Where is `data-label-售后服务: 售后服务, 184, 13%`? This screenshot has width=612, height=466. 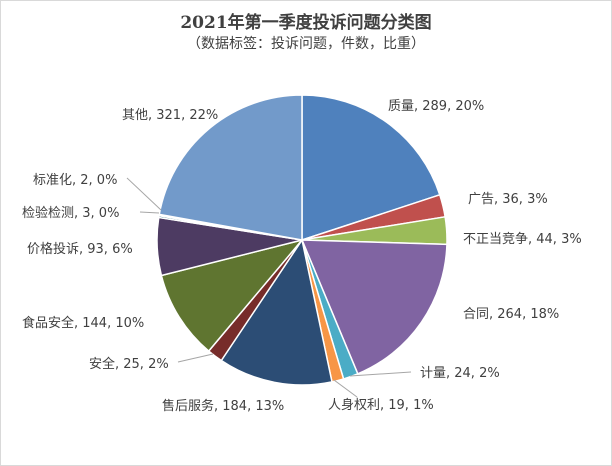
data-label-售后服务: 售后服务, 184, 13% is located at coordinates (223, 406).